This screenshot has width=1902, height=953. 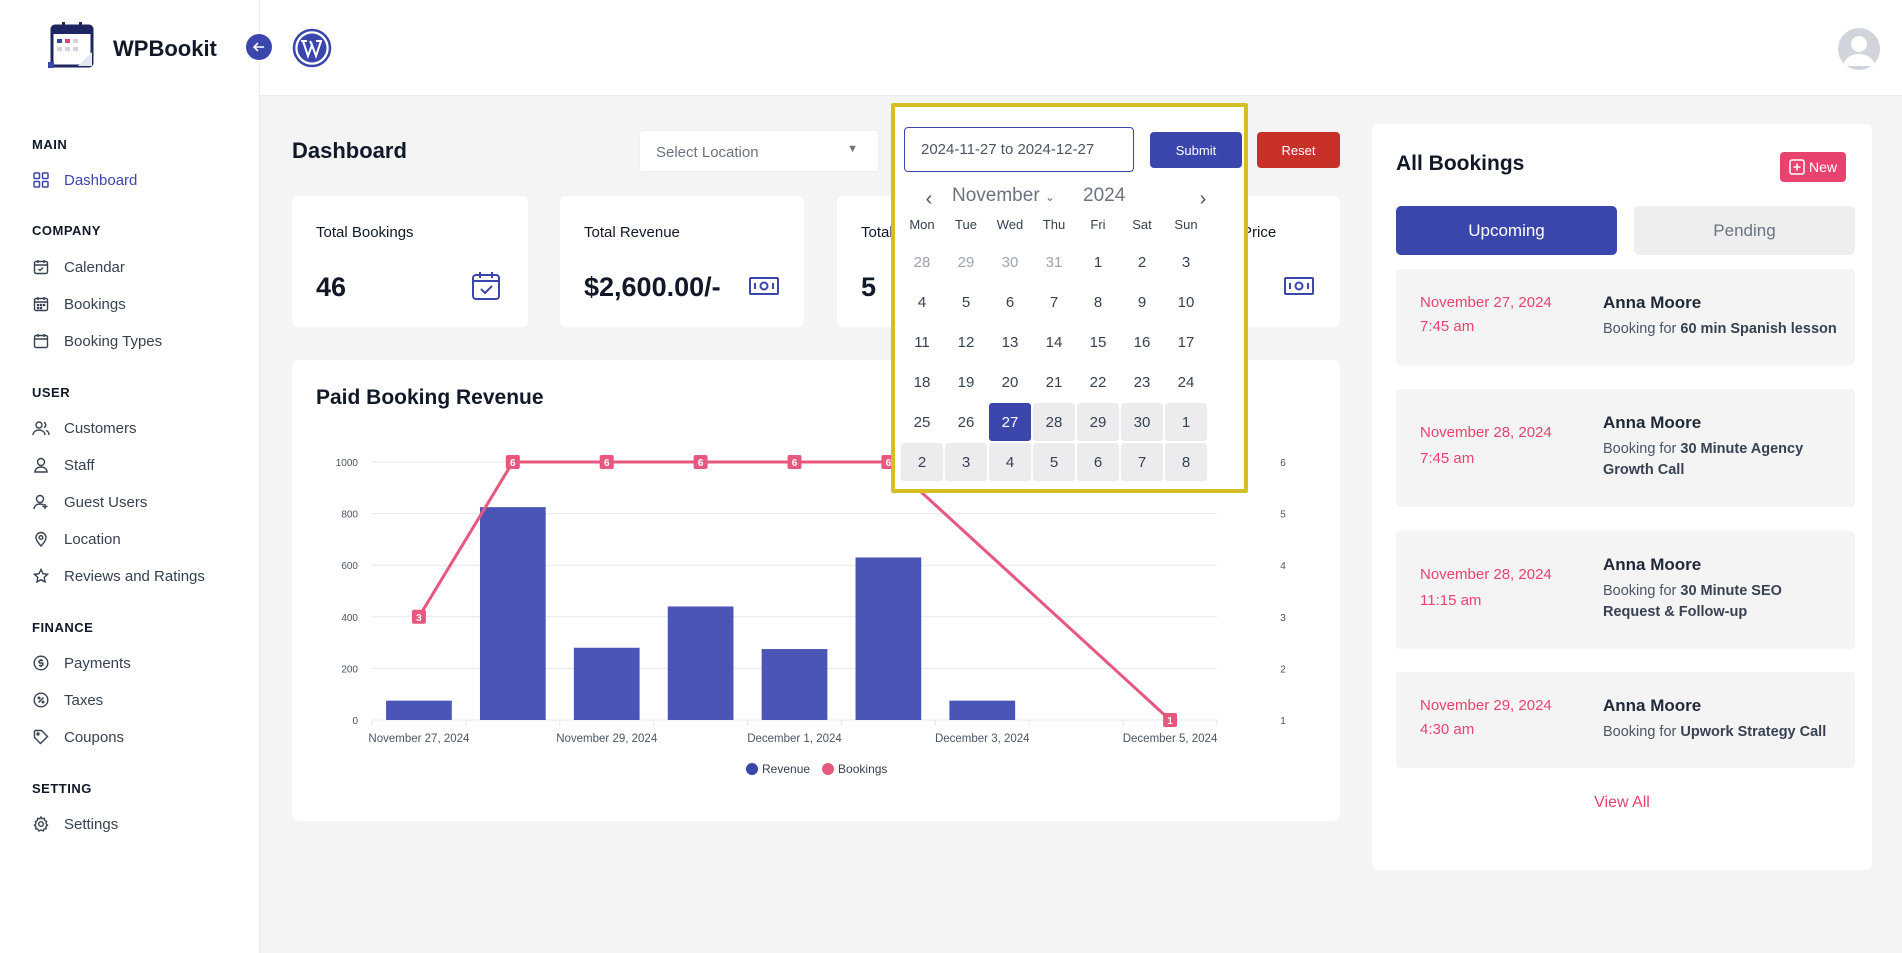 I want to click on percent-icon, so click(x=41, y=700).